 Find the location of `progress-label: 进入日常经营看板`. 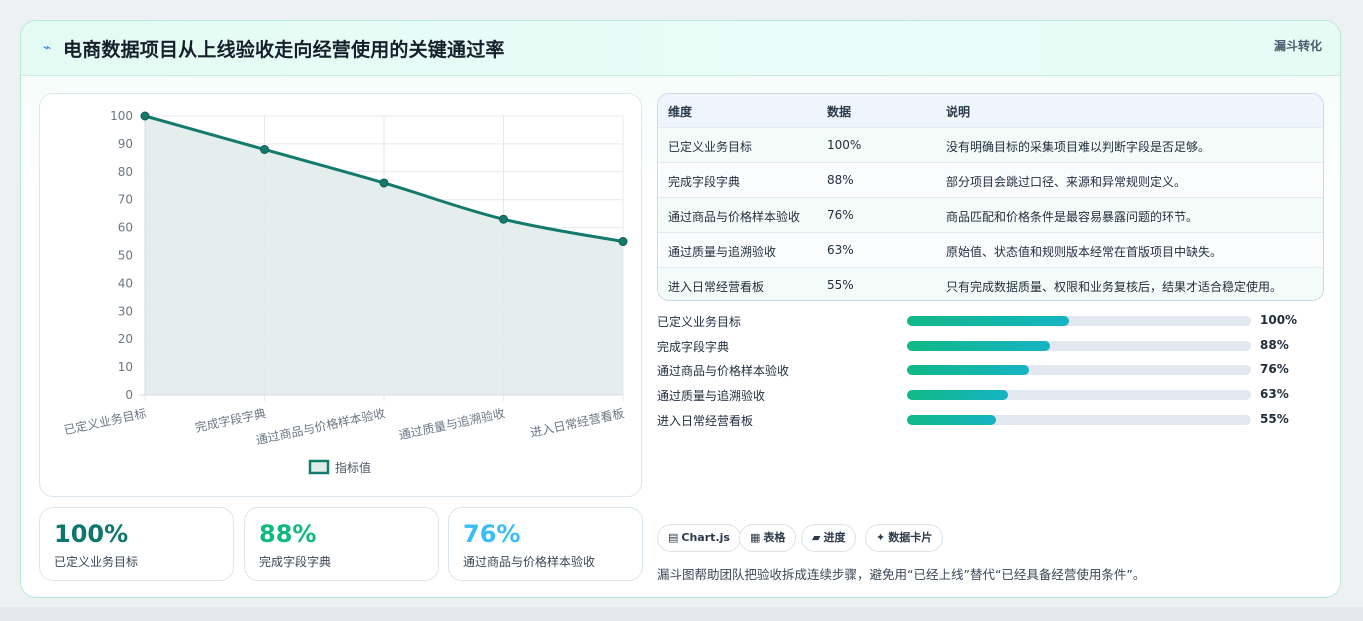

progress-label: 进入日常经营看板 is located at coordinates (705, 421).